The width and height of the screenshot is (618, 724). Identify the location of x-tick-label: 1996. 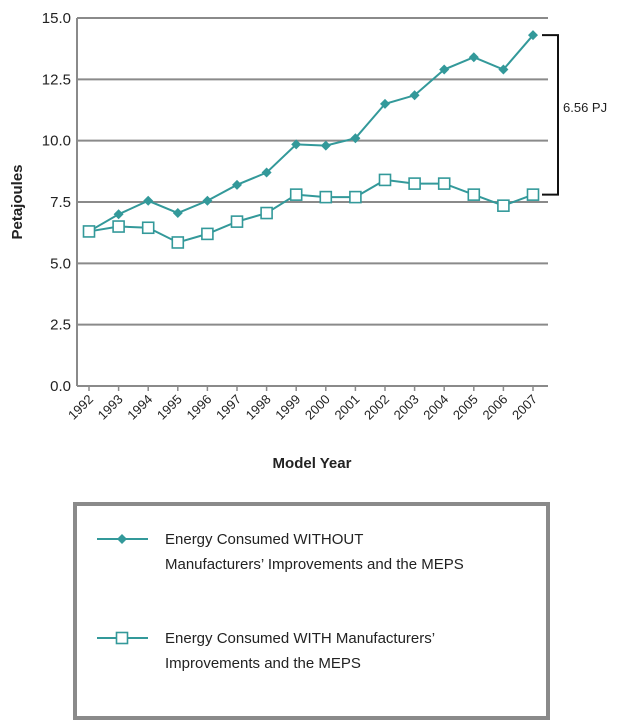
(198, 407).